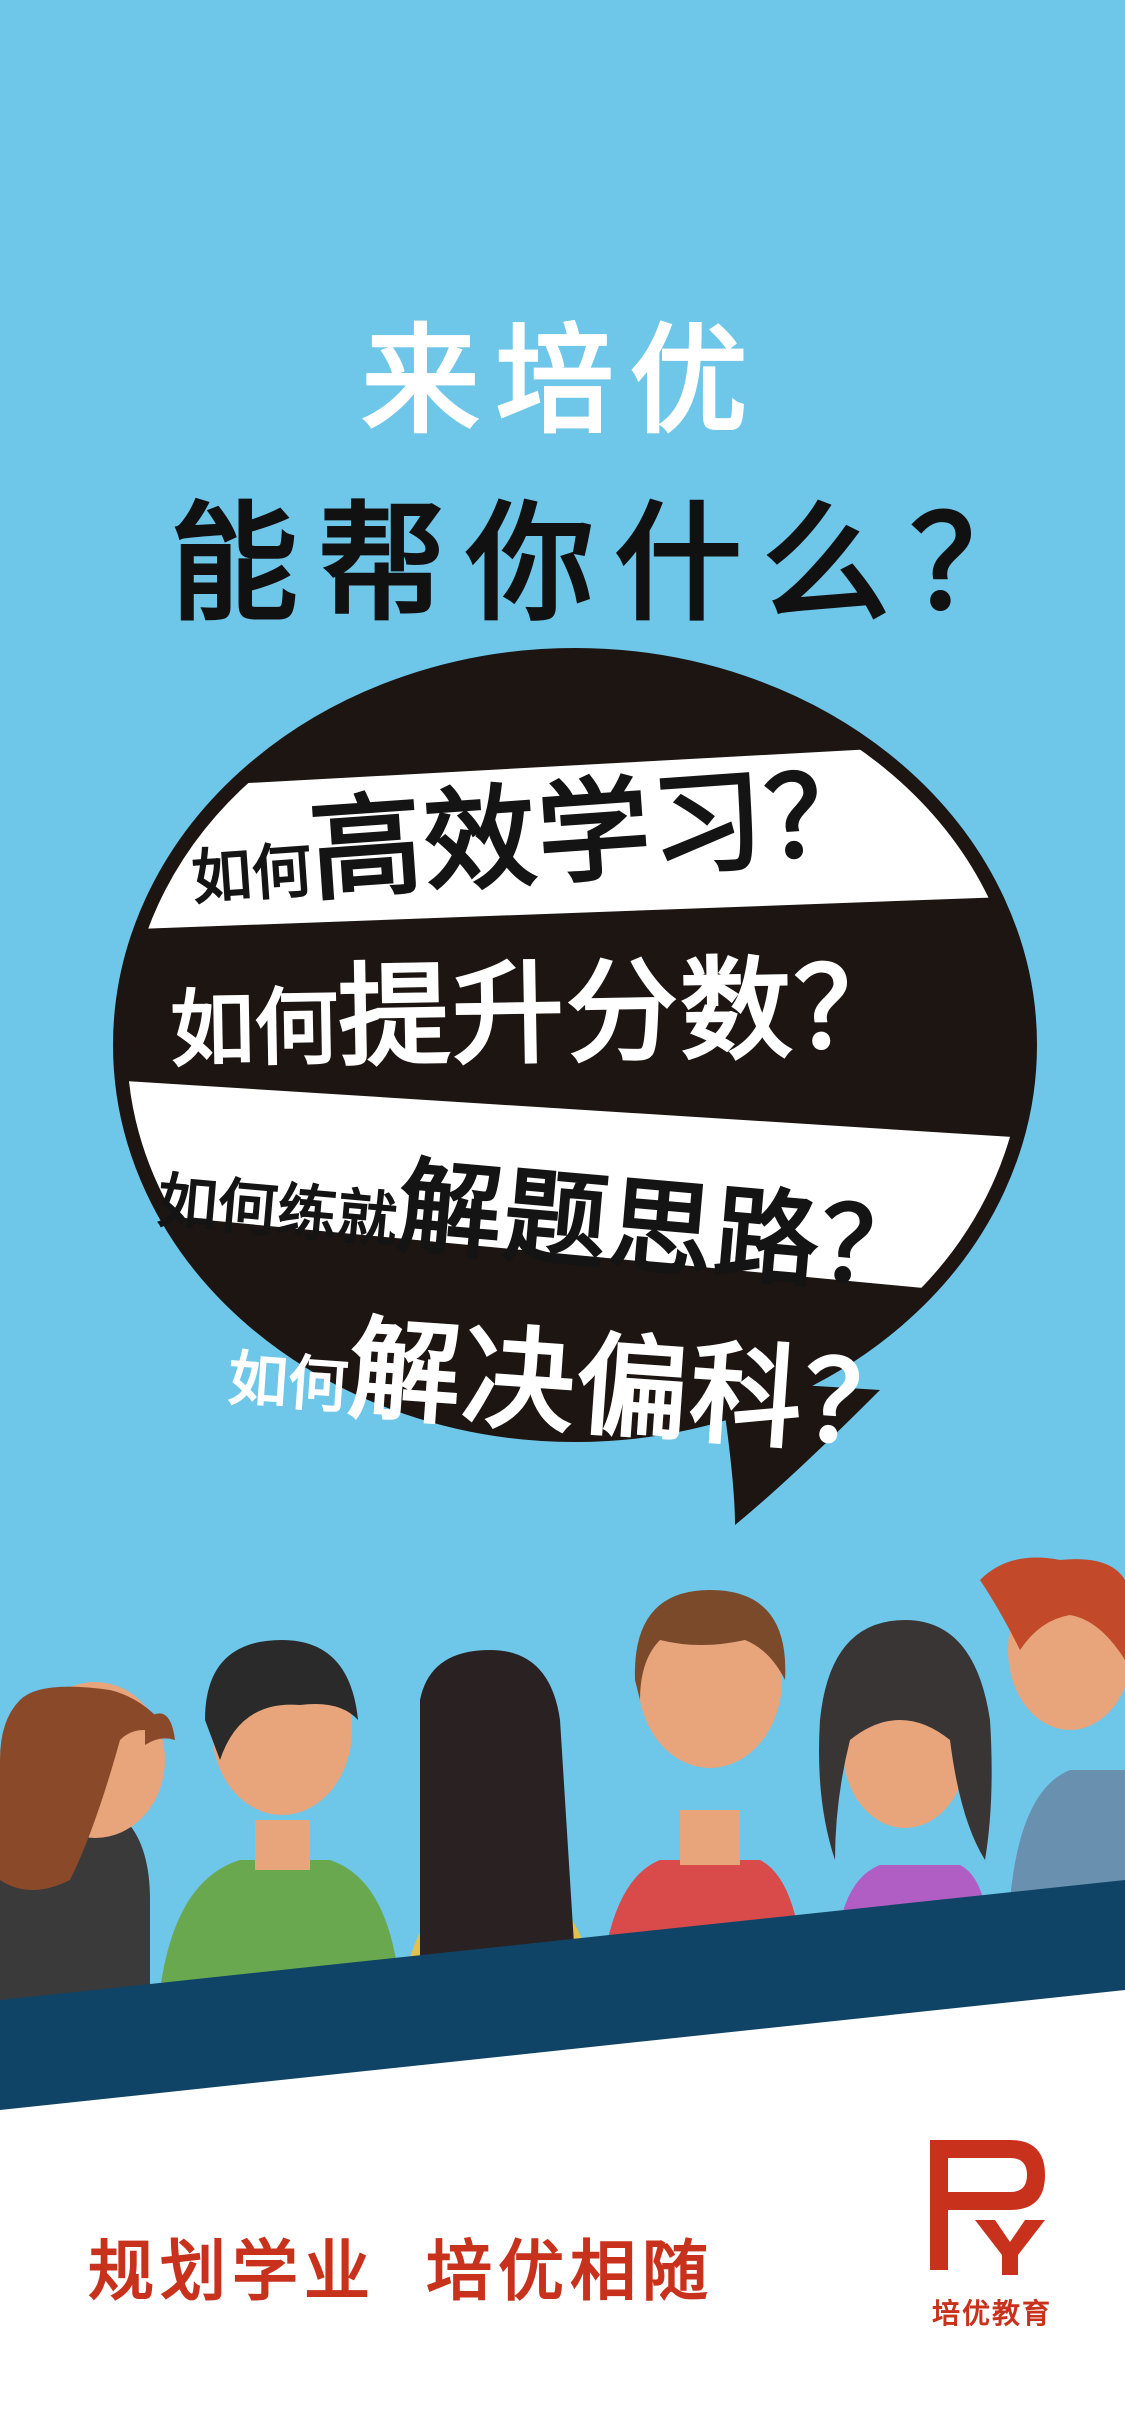 The width and height of the screenshot is (1125, 2436). I want to click on slogan-part-1: 规划学业, so click(232, 2271).